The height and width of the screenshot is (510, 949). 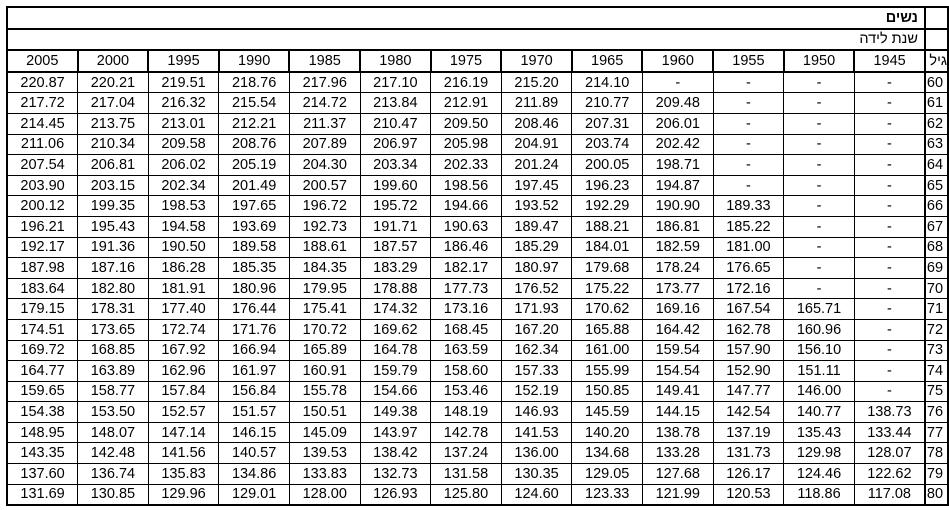 I want to click on column-header-1980: 1980, so click(x=395, y=61).